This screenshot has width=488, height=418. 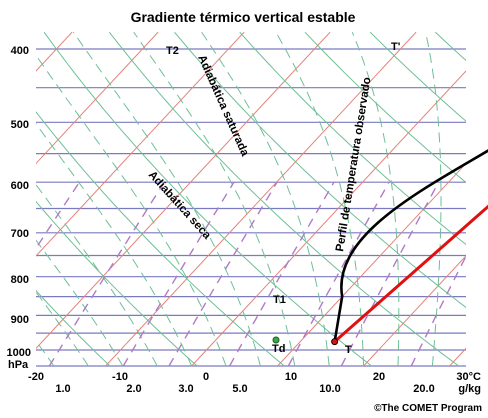 What do you see at coordinates (36, 377) in the screenshot?
I see `temperature-tick: -20` at bounding box center [36, 377].